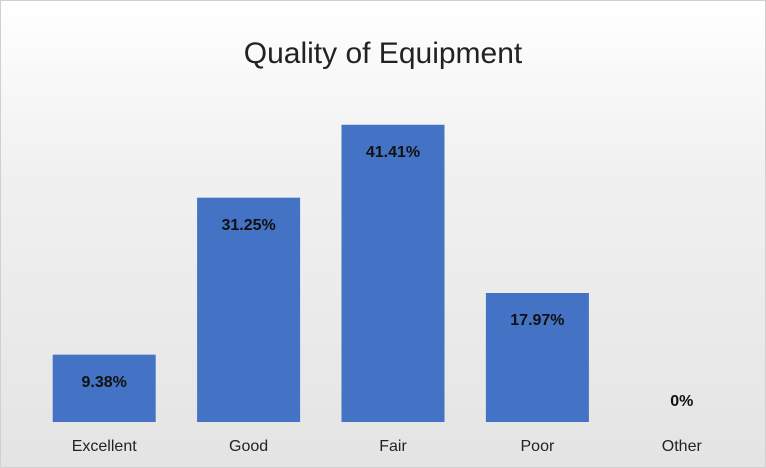 The height and width of the screenshot is (468, 766). What do you see at coordinates (248, 225) in the screenshot?
I see `value-label: 31.25%` at bounding box center [248, 225].